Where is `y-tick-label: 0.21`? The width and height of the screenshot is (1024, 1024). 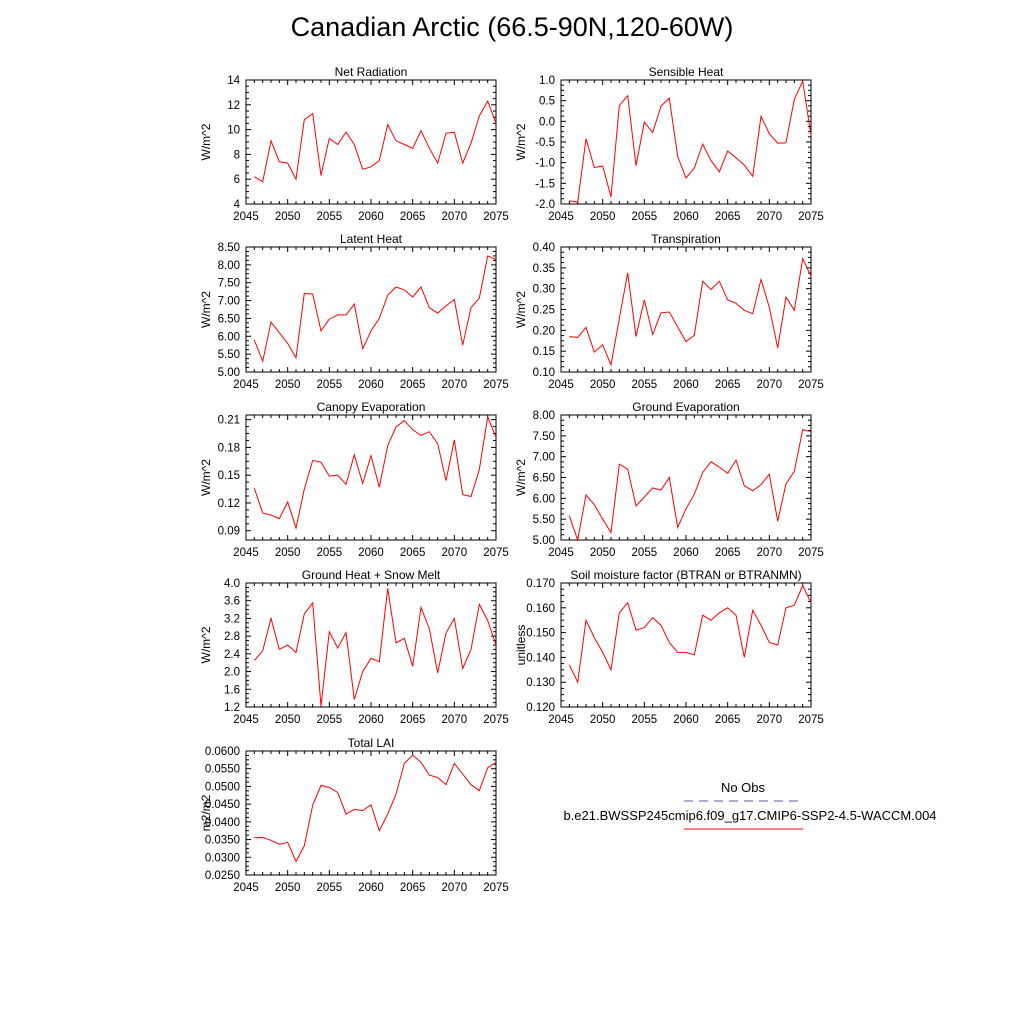
y-tick-label: 0.21 is located at coordinates (229, 421).